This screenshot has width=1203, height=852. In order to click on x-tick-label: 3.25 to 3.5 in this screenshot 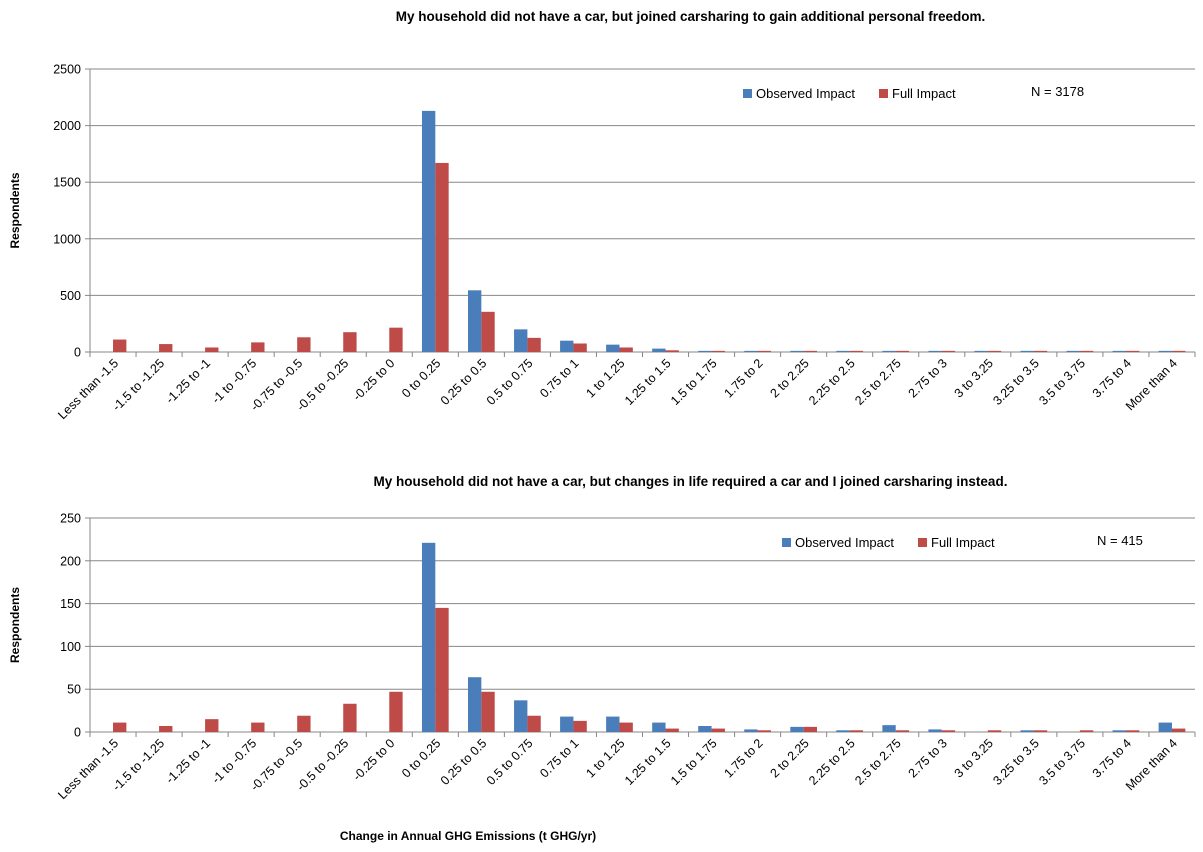, I will do `click(1016, 762)`.